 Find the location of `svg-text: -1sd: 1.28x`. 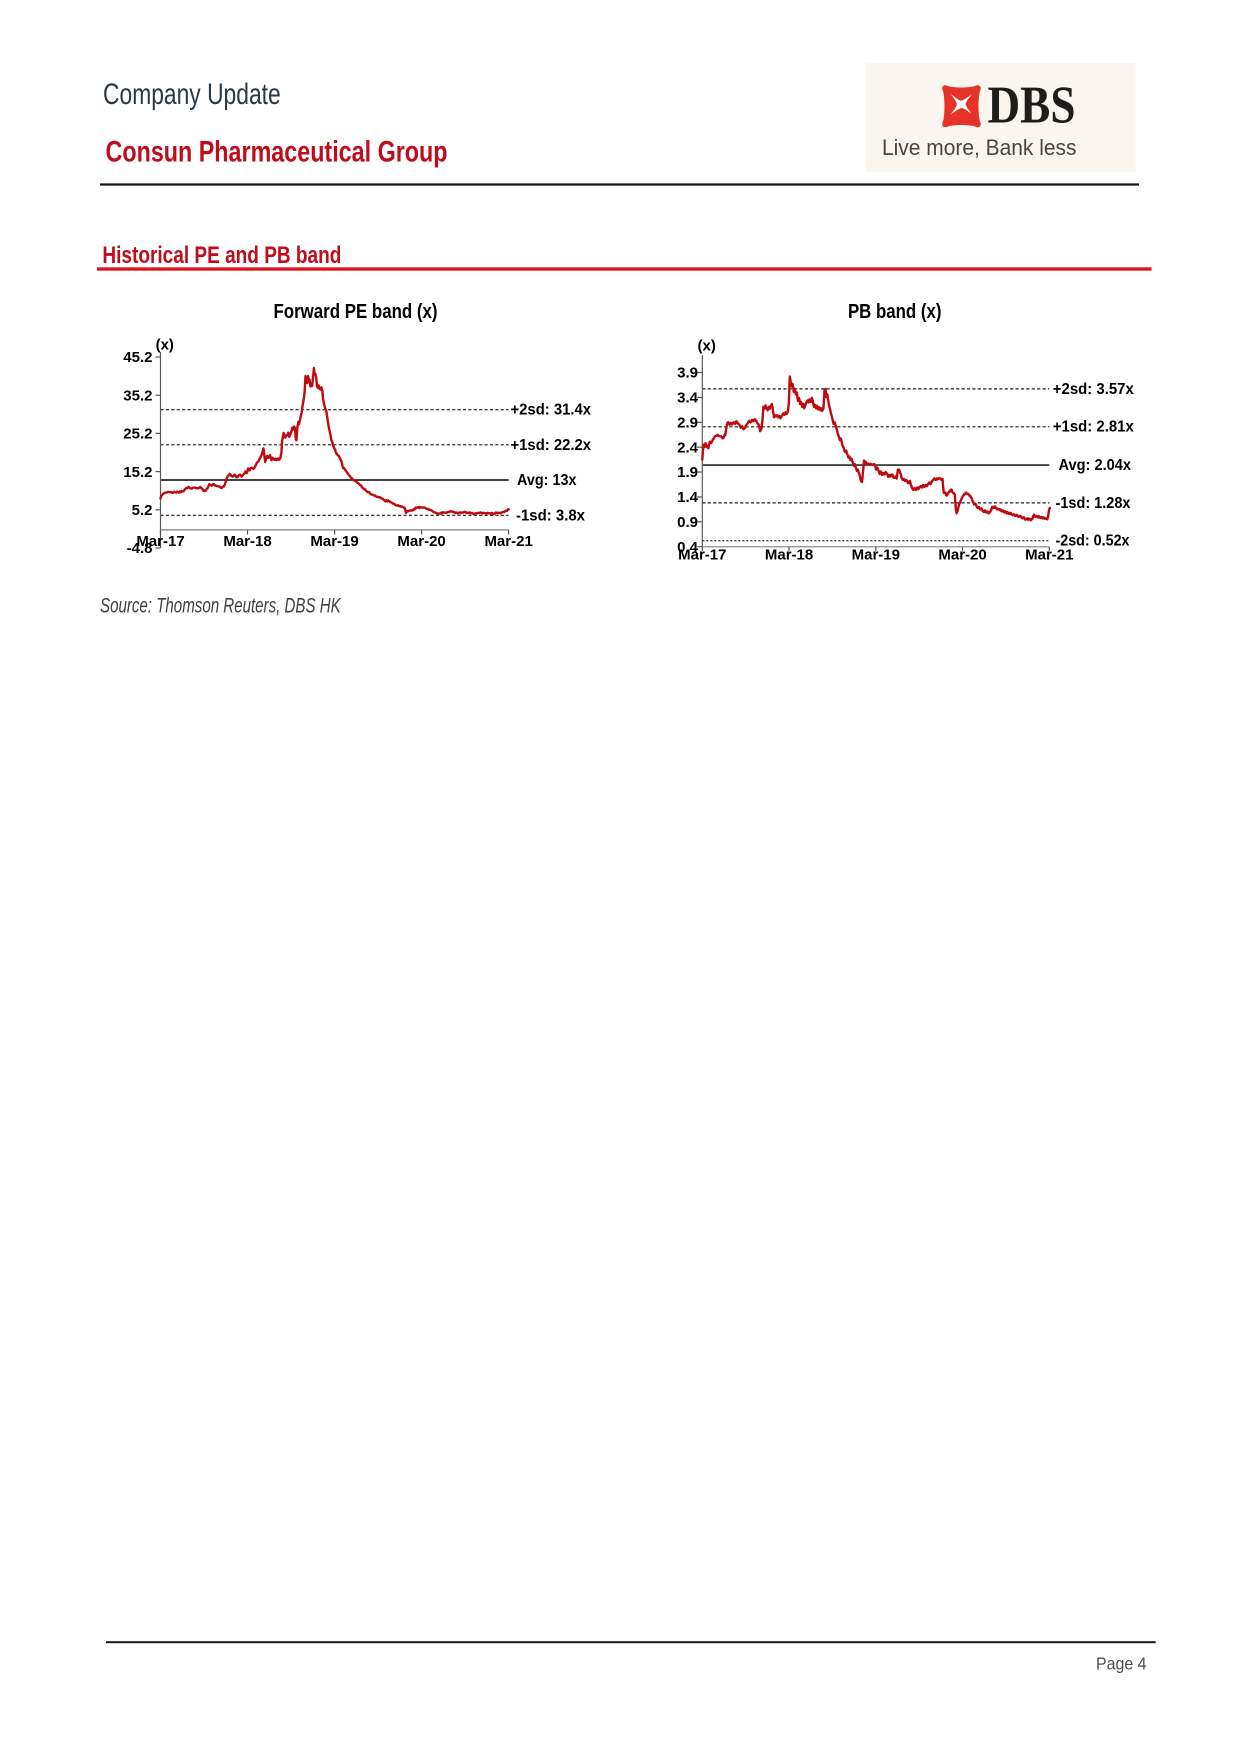

svg-text: -1sd: 1.28x is located at coordinates (1093, 503).